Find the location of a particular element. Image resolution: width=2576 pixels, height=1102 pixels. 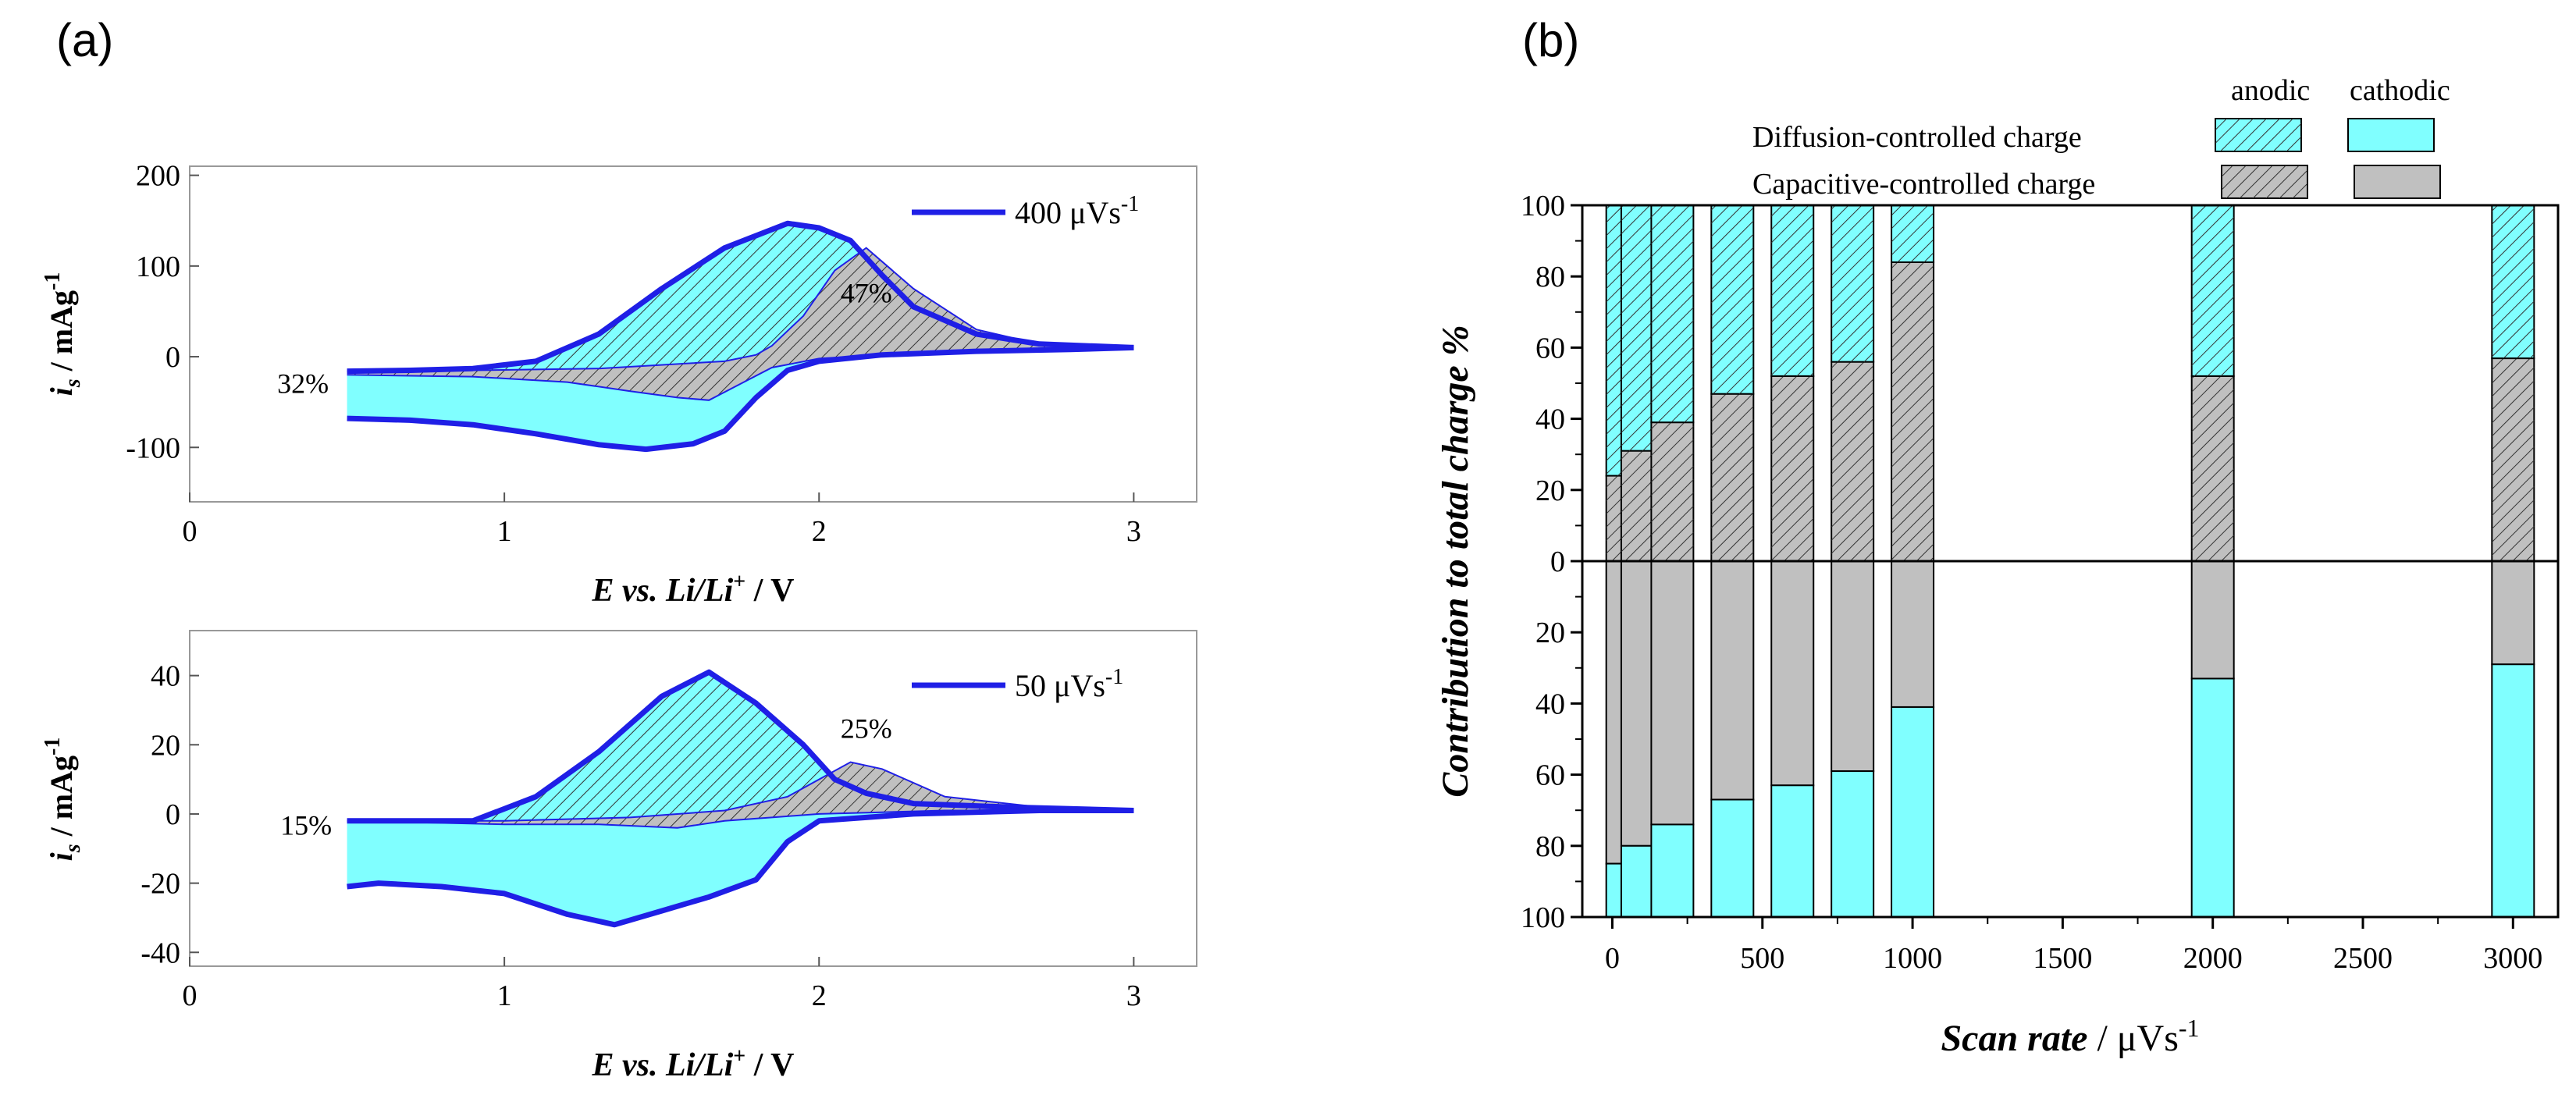

curves is located at coordinates (740, 336).